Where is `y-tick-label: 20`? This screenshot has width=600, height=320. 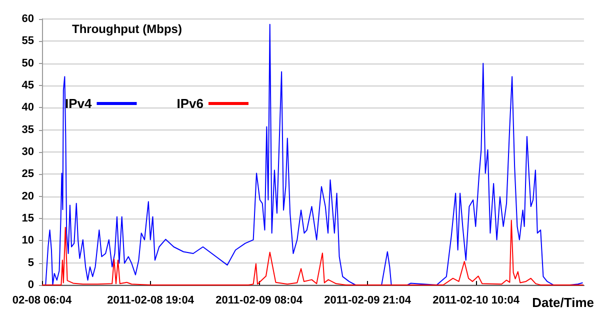 y-tick-label: 20 is located at coordinates (28, 196).